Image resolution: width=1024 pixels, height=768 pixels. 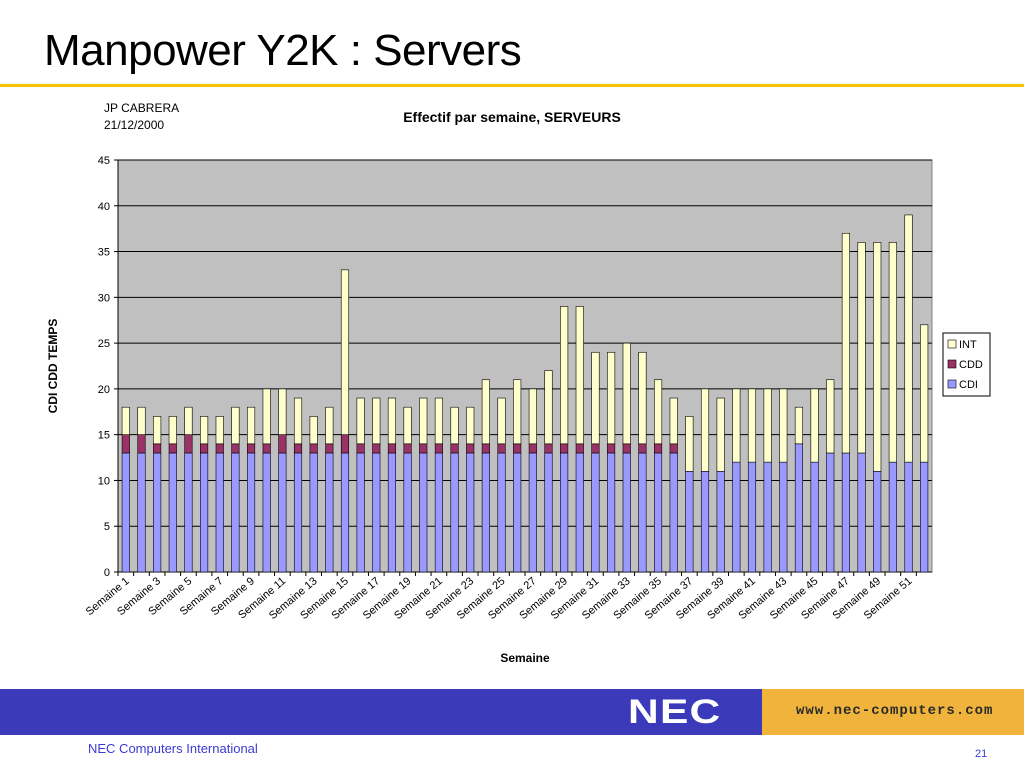 I want to click on author-block: JP CABRERA 21/12/2000, so click(x=141, y=117).